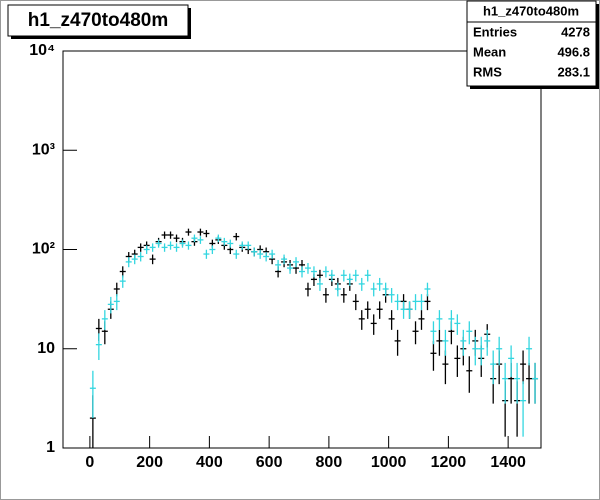 The height and width of the screenshot is (500, 600). Describe the element at coordinates (46, 348) in the screenshot. I see `y-tick-label: 10` at that location.